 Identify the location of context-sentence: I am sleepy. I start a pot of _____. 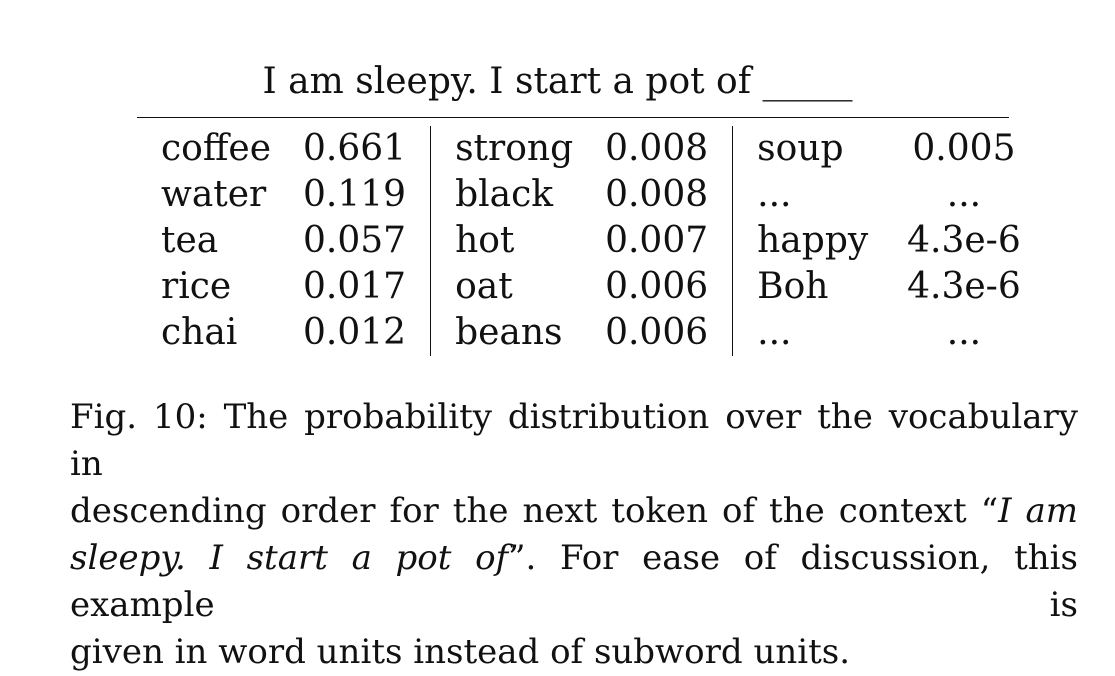
(557, 81).